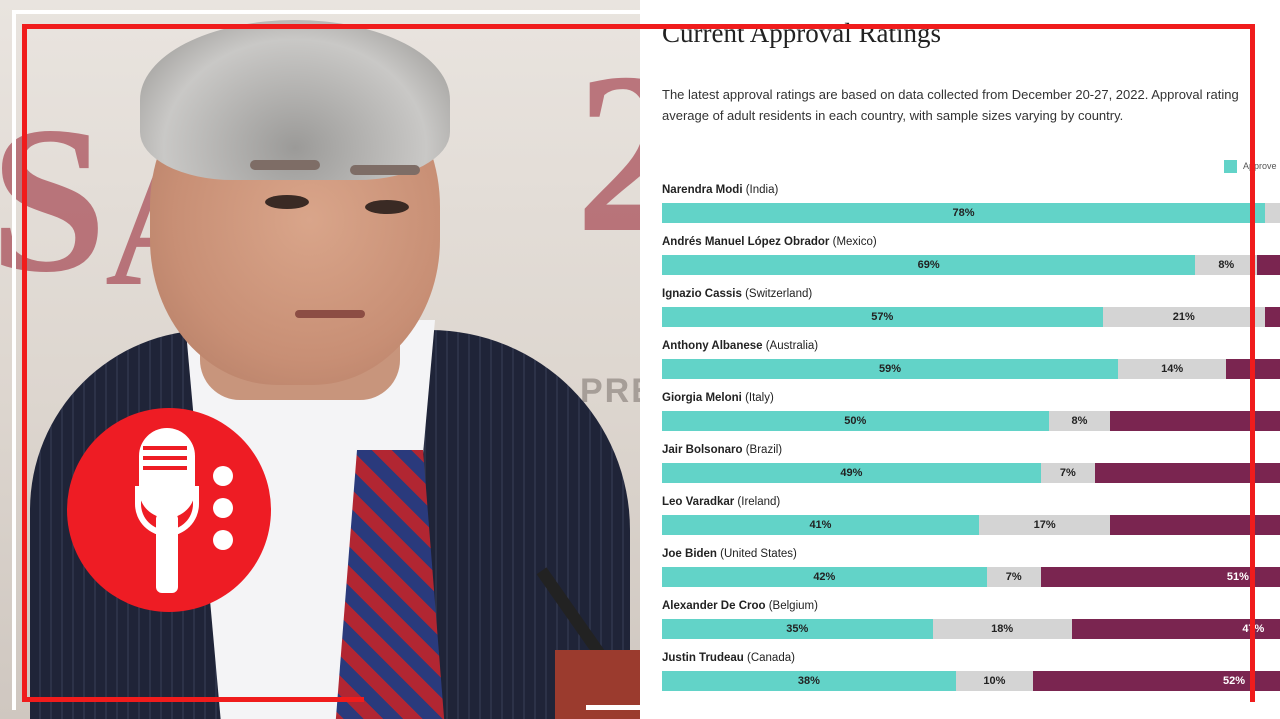  I want to click on leader-label: Andrés Manuel López Obrador (Mexico), so click(769, 242).